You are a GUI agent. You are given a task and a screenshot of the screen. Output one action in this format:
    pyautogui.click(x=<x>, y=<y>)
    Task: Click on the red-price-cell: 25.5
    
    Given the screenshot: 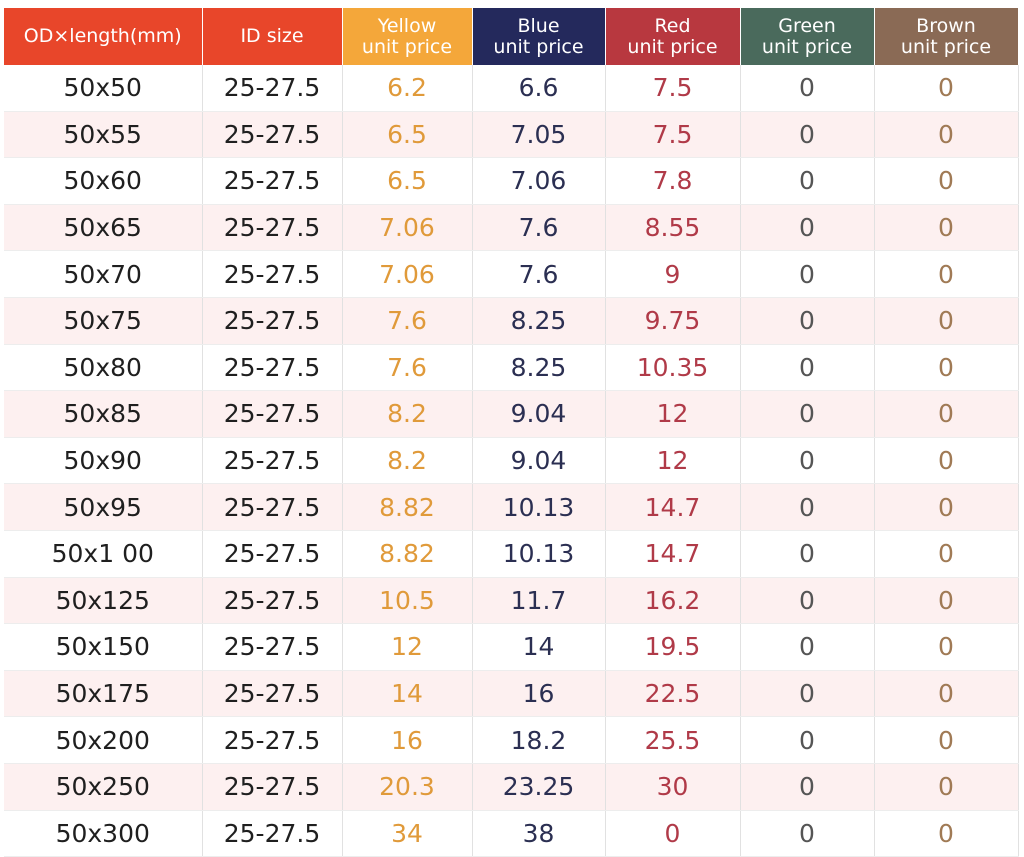 What is the action you would take?
    pyautogui.click(x=673, y=740)
    